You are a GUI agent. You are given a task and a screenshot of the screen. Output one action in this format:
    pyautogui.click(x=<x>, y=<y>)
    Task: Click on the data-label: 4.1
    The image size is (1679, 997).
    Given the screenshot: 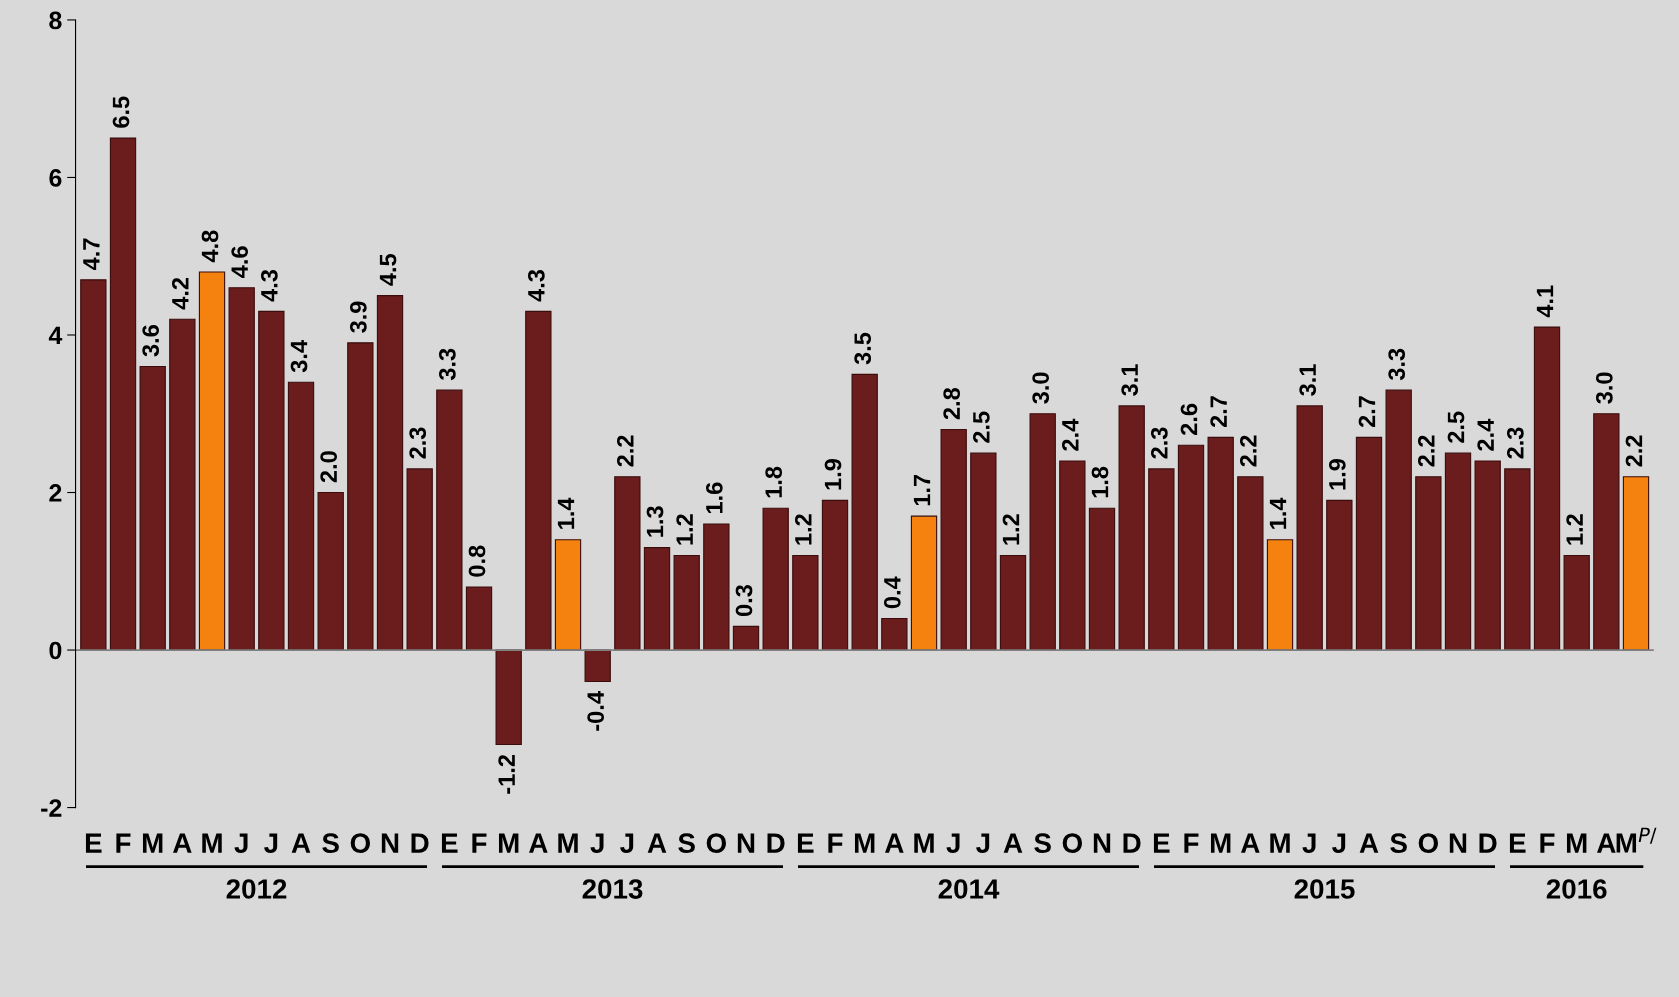 What is the action you would take?
    pyautogui.click(x=1545, y=301)
    